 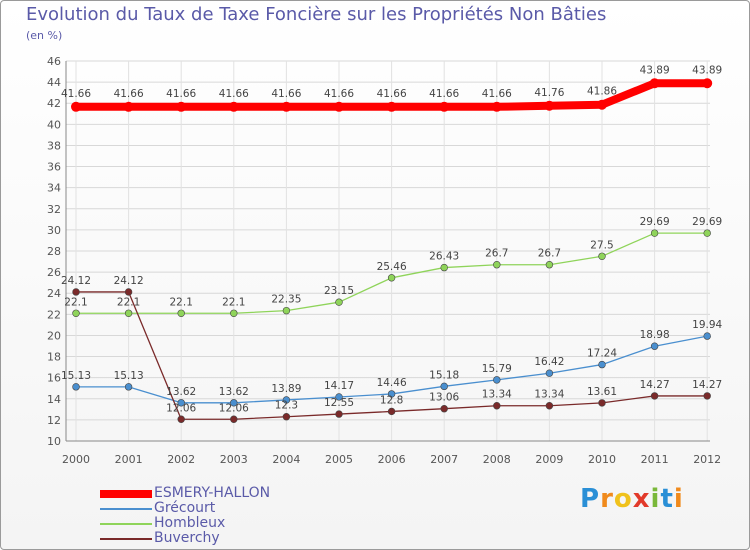 I want to click on x-tick-label: 2012, so click(x=707, y=459).